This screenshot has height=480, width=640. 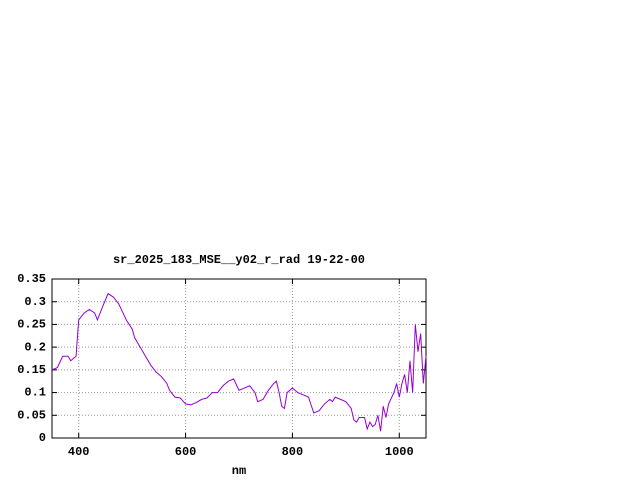 I want to click on y-tick-label: 0.25, so click(x=31, y=325).